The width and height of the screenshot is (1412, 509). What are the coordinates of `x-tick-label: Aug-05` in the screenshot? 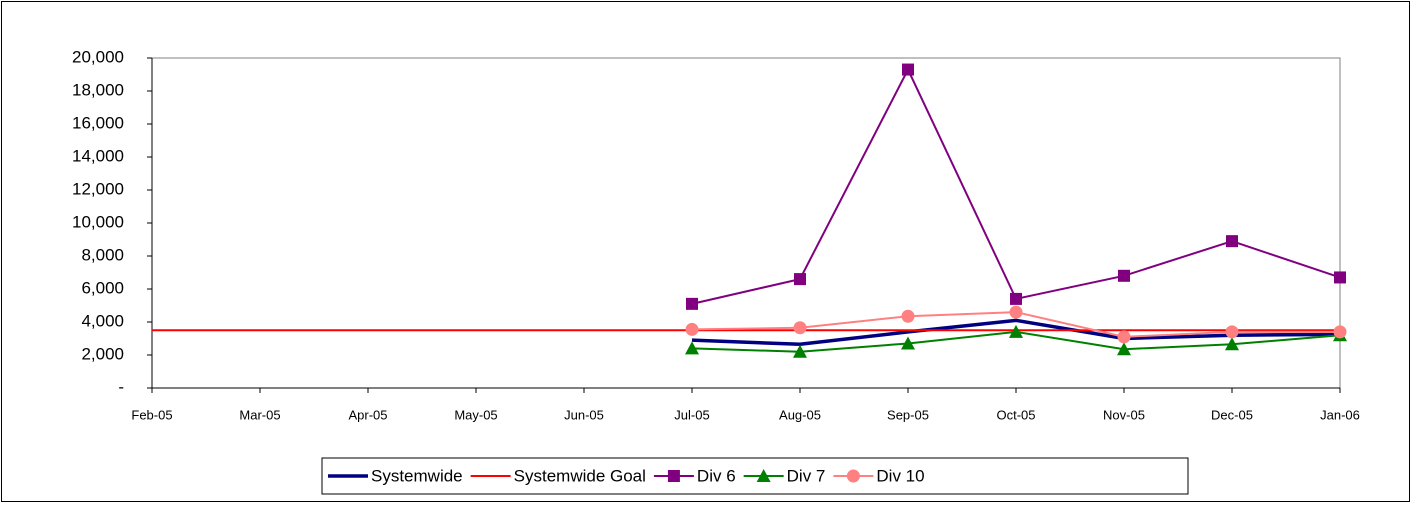 It's located at (800, 414).